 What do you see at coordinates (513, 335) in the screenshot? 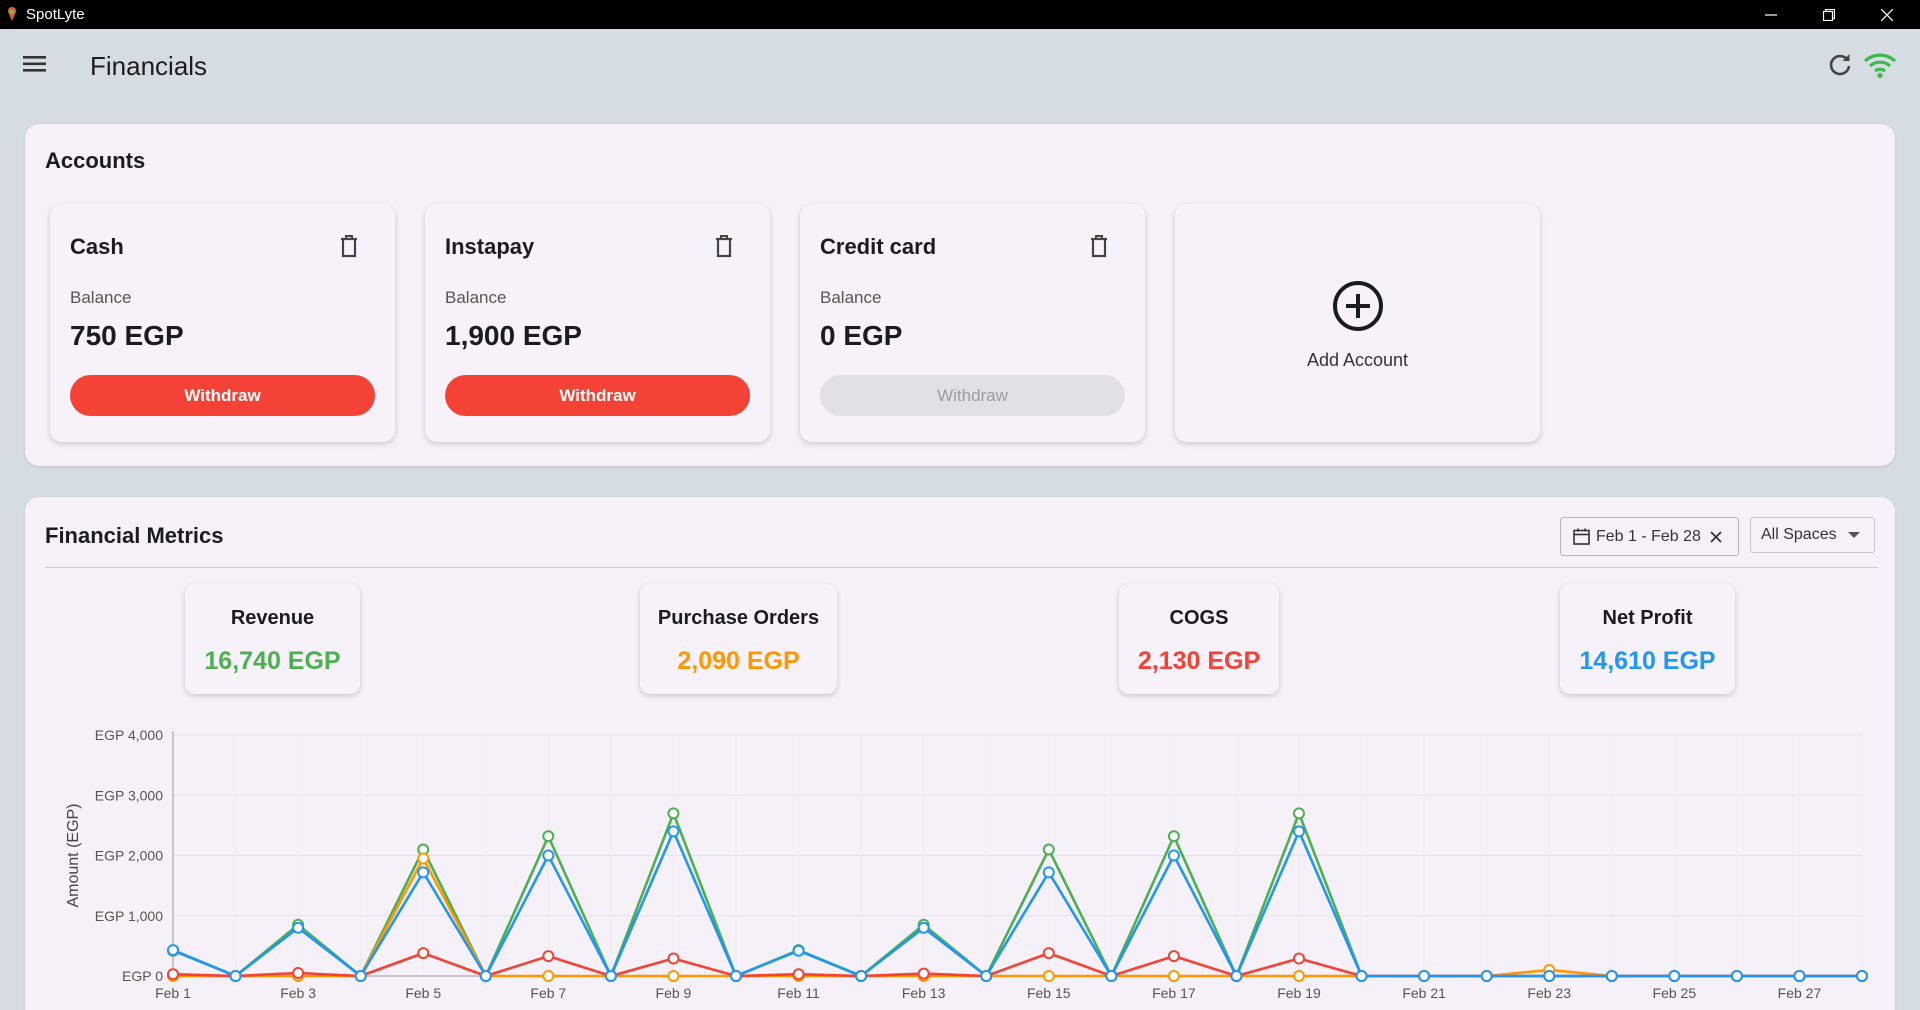
I see `balance-value: 1,900 EGP` at bounding box center [513, 335].